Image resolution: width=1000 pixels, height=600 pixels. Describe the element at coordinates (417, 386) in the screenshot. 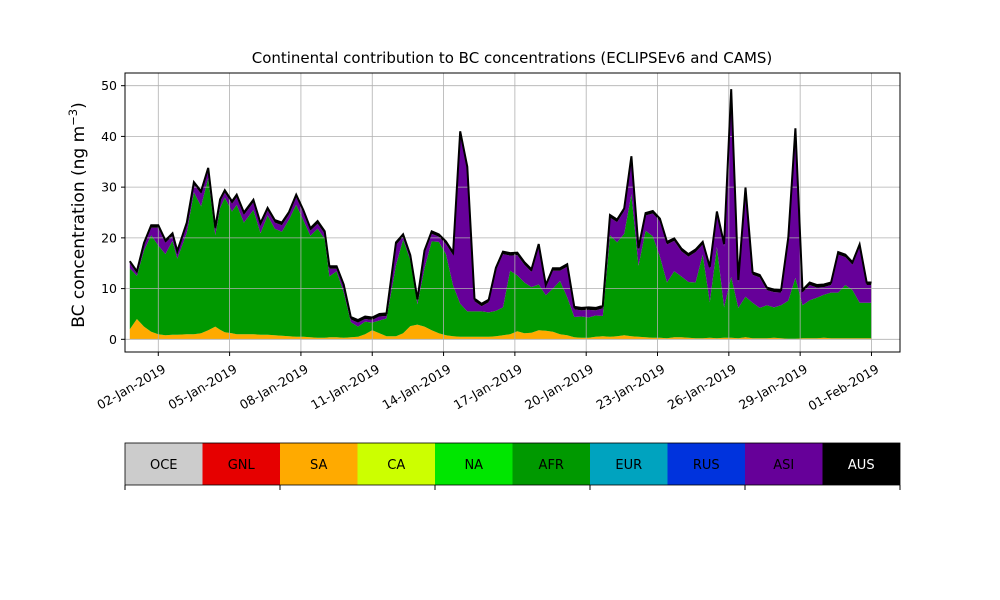

I see `x-tick-label: 14-Jan-2019` at that location.